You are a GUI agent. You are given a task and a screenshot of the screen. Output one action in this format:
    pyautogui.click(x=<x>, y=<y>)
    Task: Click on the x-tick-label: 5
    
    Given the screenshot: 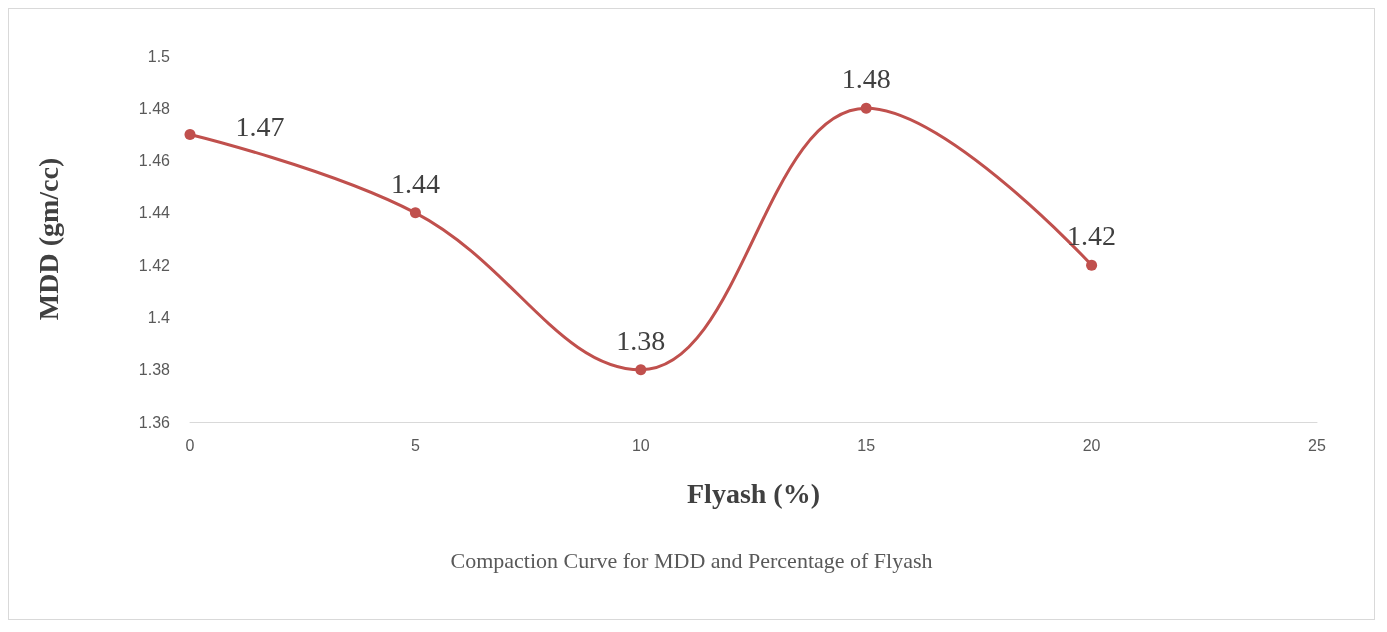 What is the action you would take?
    pyautogui.click(x=415, y=445)
    